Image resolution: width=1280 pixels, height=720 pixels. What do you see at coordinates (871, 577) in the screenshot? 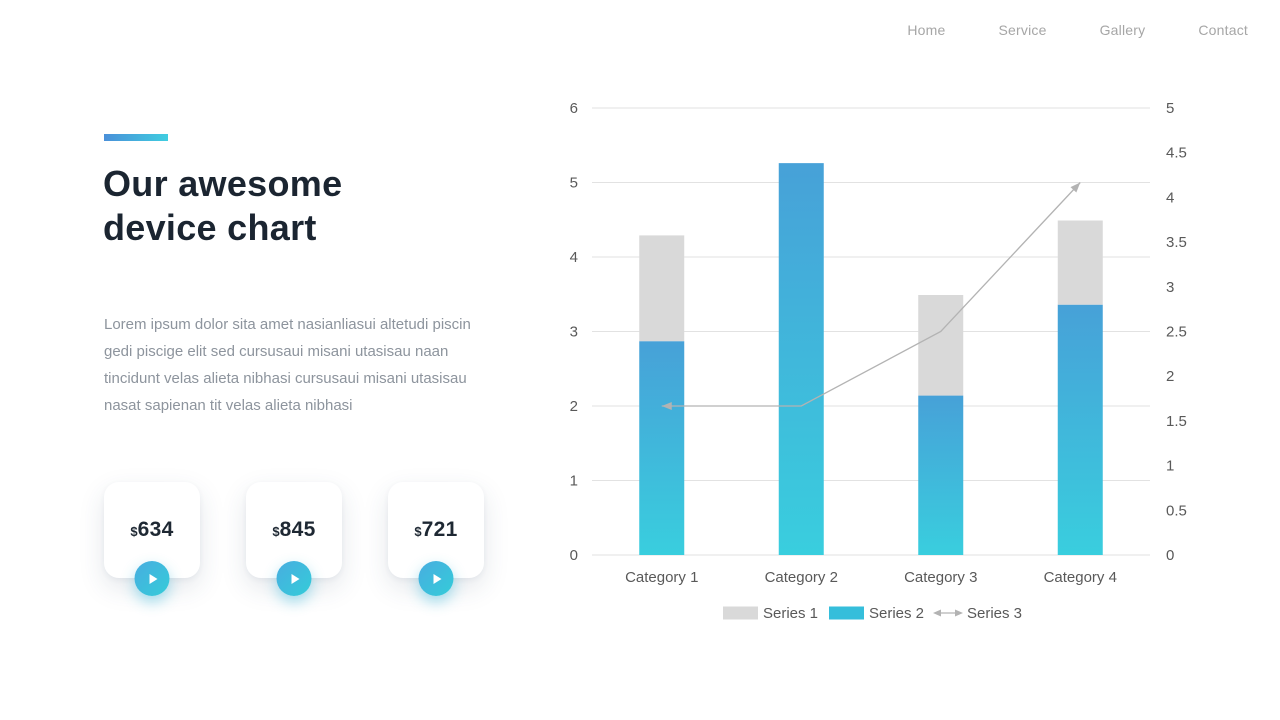
I see `chart-category-labels: Category 1 Category 2 Category 3 Category 4` at bounding box center [871, 577].